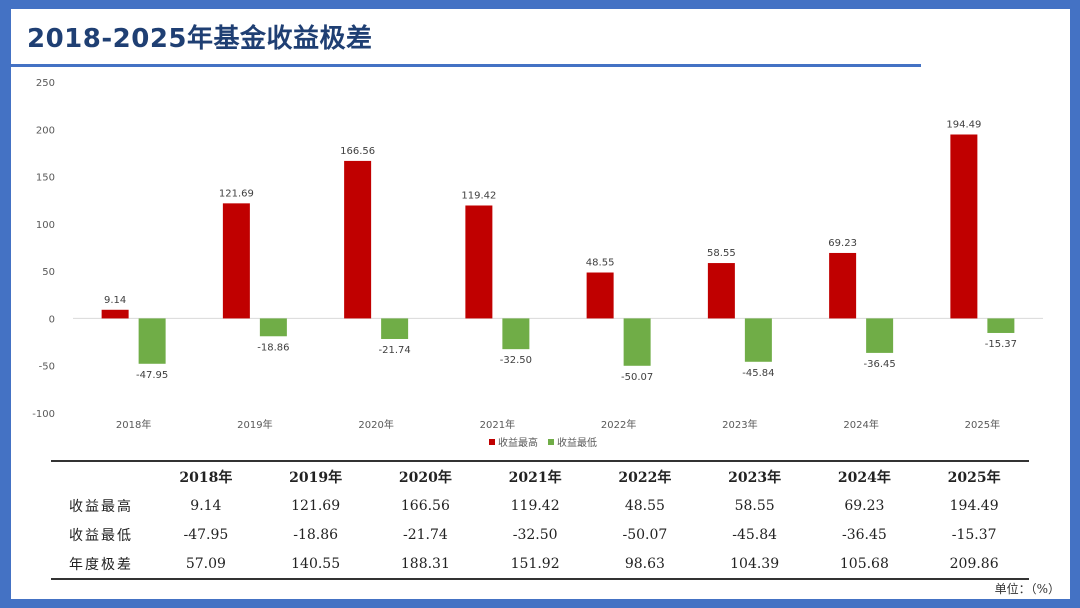 The width and height of the screenshot is (1080, 608). What do you see at coordinates (316, 534) in the screenshot?
I see `table-cell: -18.86` at bounding box center [316, 534].